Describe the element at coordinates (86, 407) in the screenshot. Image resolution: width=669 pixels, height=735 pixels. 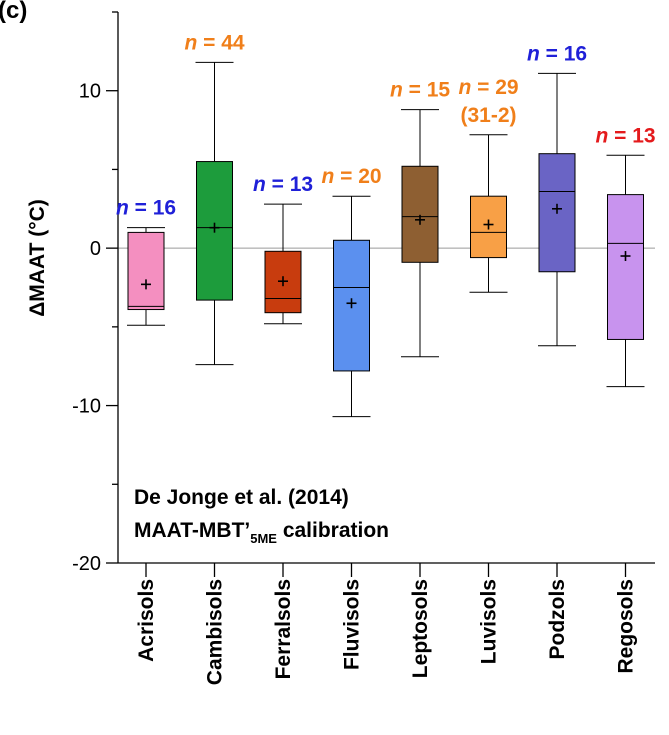
I see `y-tick-label: -10` at that location.